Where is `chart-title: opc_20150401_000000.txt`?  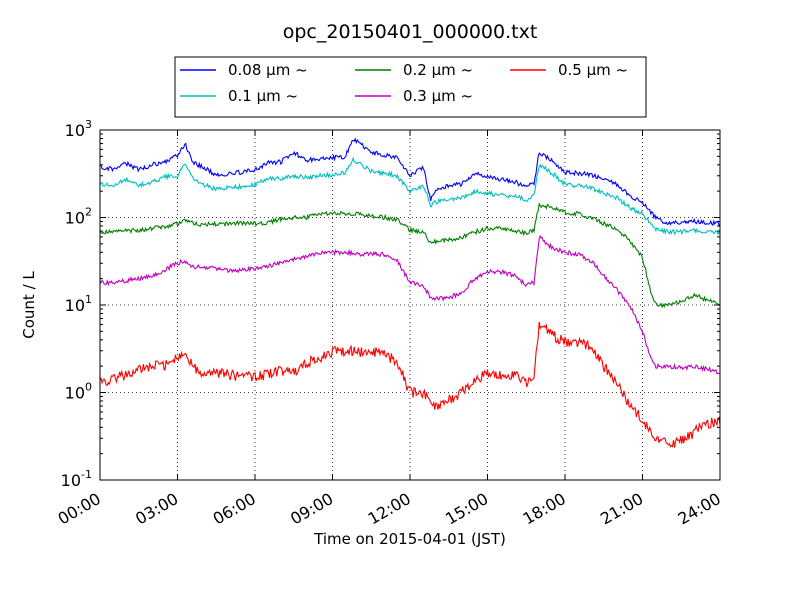 chart-title: opc_20150401_000000.txt is located at coordinates (410, 32).